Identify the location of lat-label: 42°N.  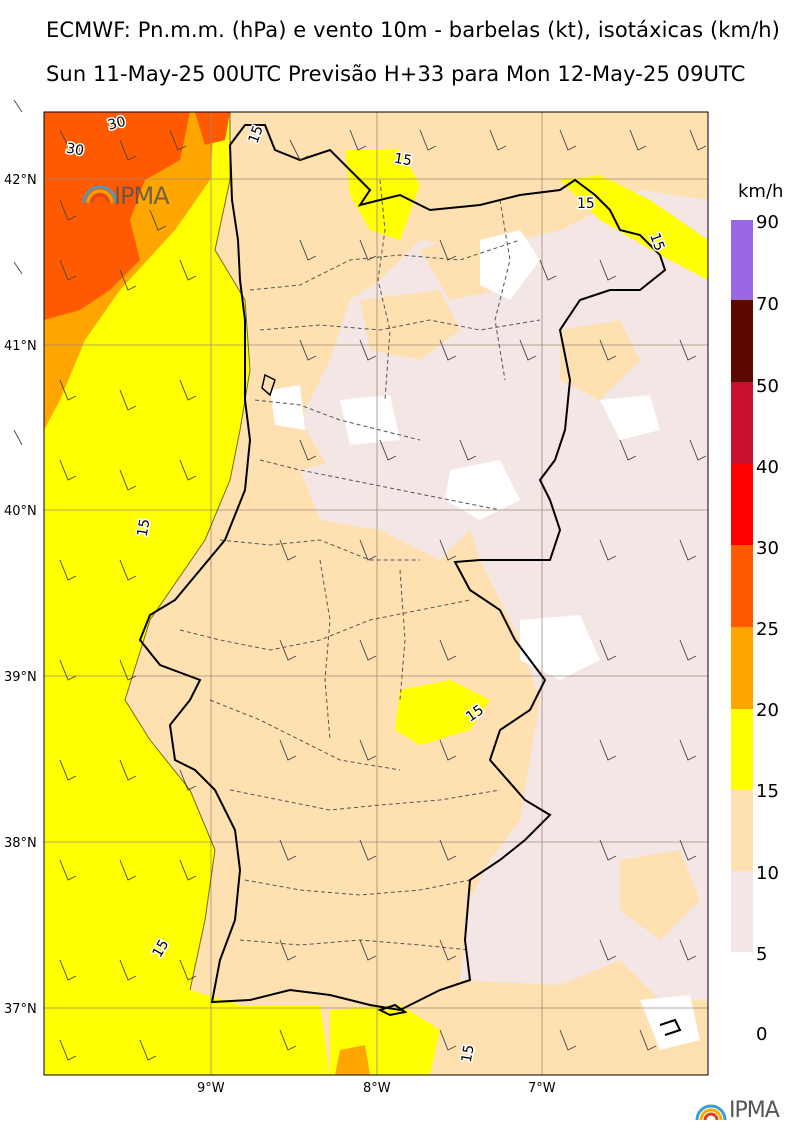
(20, 180).